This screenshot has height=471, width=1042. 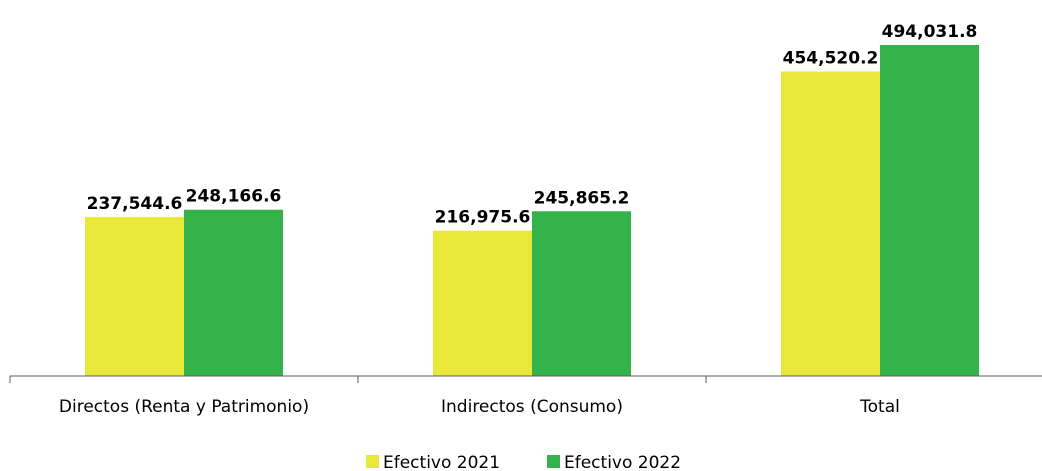 What do you see at coordinates (582, 198) in the screenshot?
I see `data-label-2-2: 245,865.2` at bounding box center [582, 198].